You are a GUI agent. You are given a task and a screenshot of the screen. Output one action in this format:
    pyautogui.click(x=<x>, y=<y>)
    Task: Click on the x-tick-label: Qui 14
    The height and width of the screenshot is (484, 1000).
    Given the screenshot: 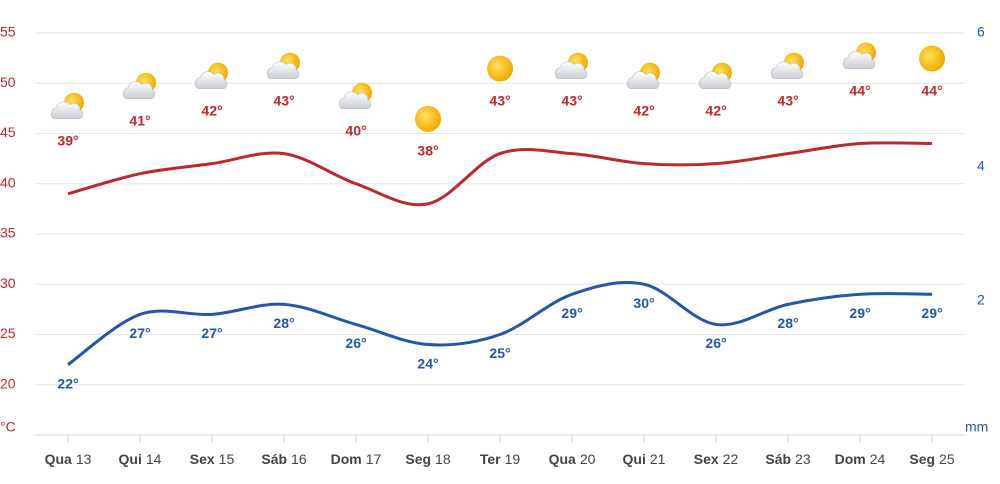 What is the action you would take?
    pyautogui.click(x=140, y=459)
    